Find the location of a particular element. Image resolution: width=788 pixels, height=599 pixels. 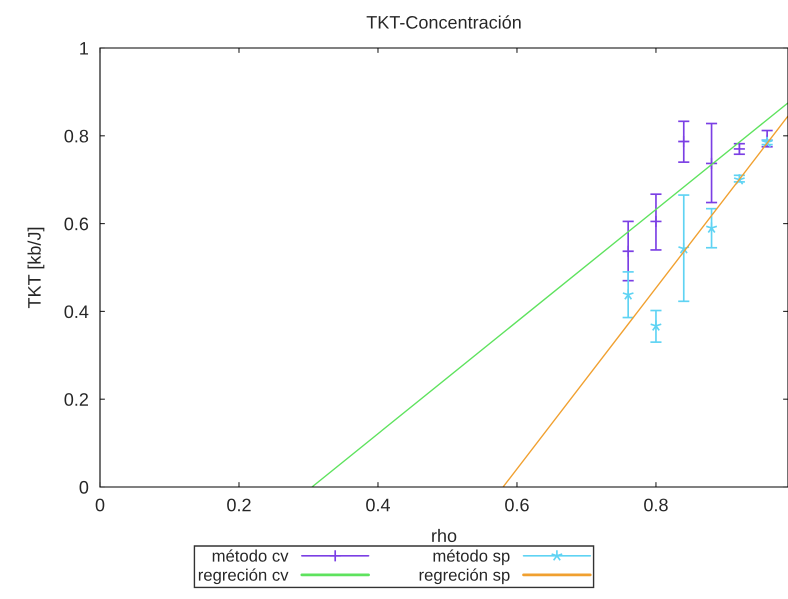

x-axis-title: rho is located at coordinates (444, 535).